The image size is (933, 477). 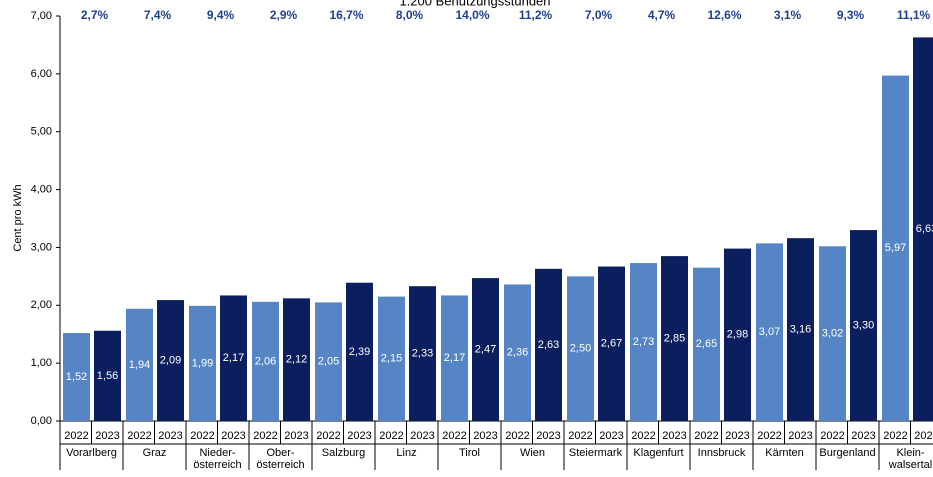 I want to click on value-label: 2,73, so click(x=643, y=342).